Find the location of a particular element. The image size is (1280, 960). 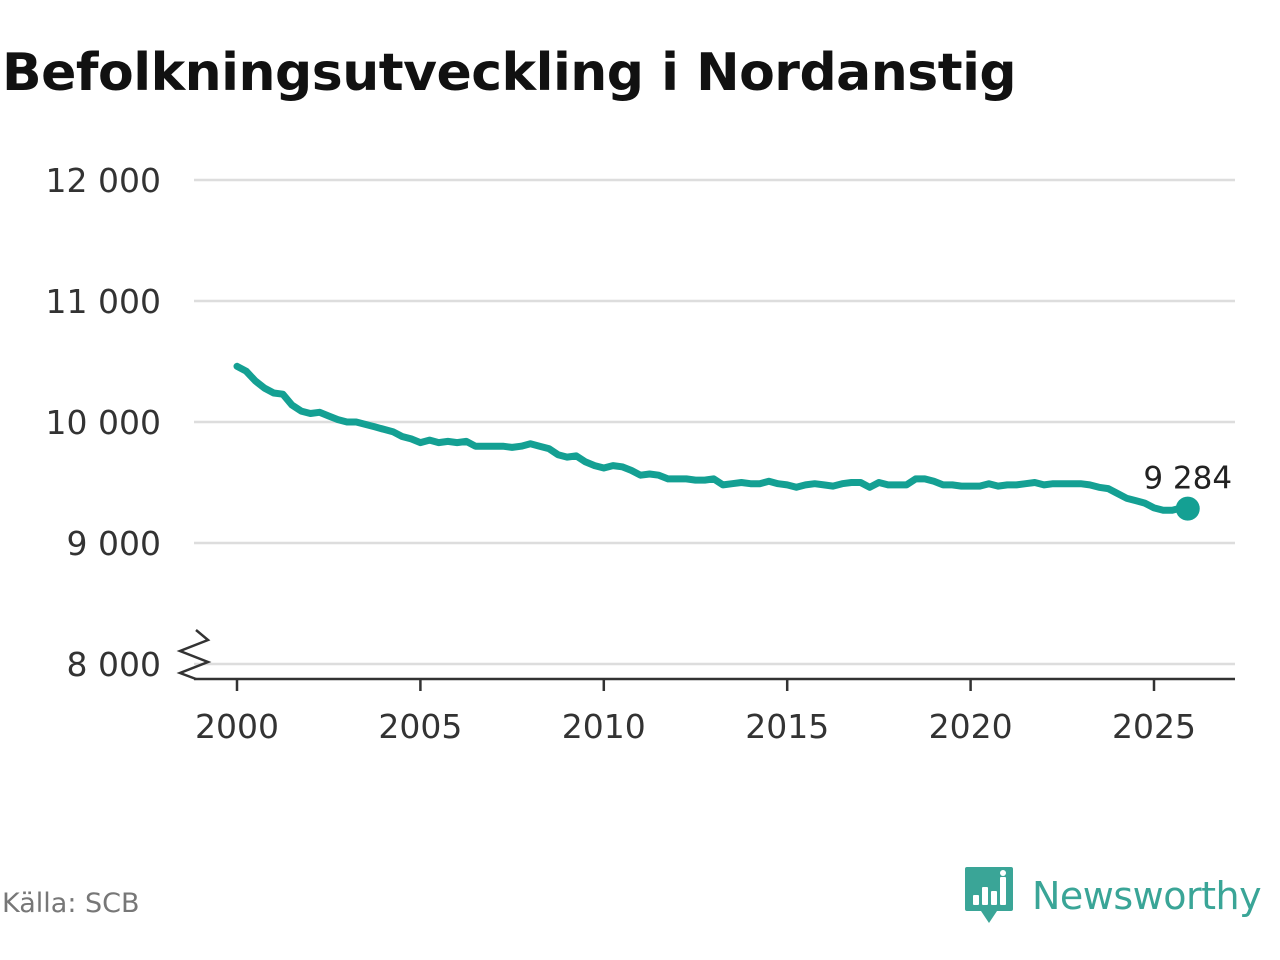

series-lines is located at coordinates (712, 438).